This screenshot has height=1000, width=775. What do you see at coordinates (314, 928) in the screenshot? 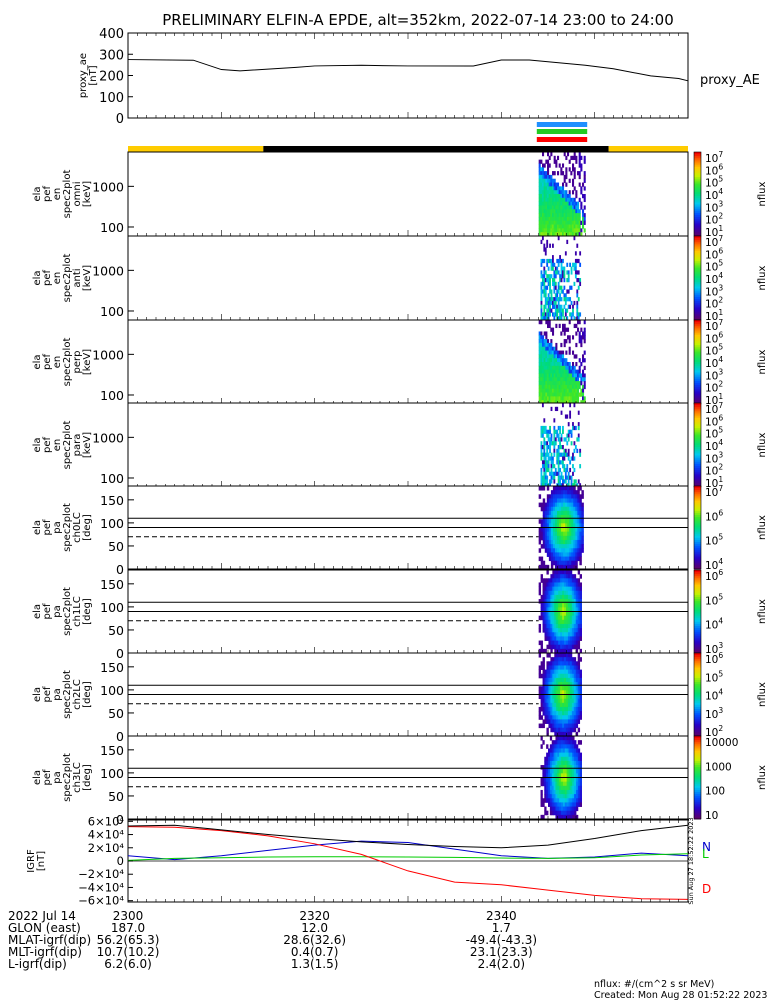
I see `orbit-row-value: 12.0` at bounding box center [314, 928].